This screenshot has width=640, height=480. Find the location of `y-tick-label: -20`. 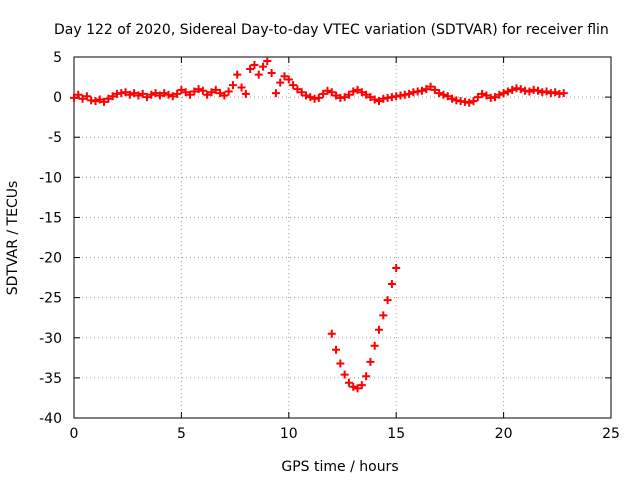

y-tick-label: -20 is located at coordinates (50, 259).